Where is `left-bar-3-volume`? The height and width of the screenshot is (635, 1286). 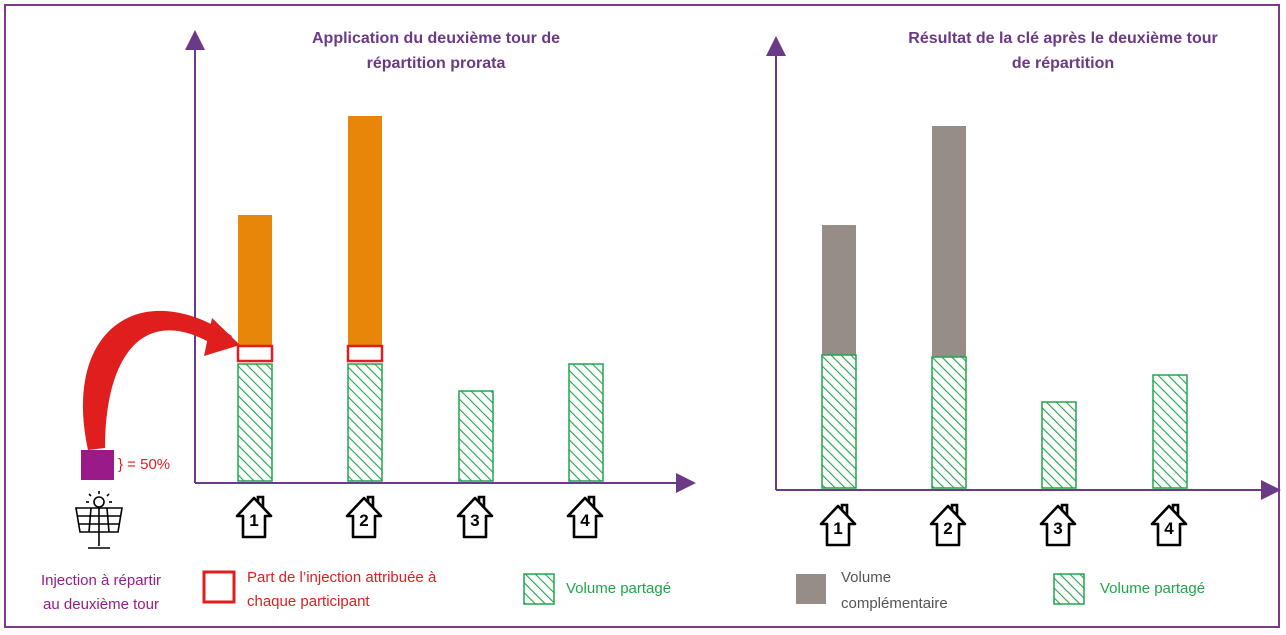
left-bar-3-volume is located at coordinates (476, 436).